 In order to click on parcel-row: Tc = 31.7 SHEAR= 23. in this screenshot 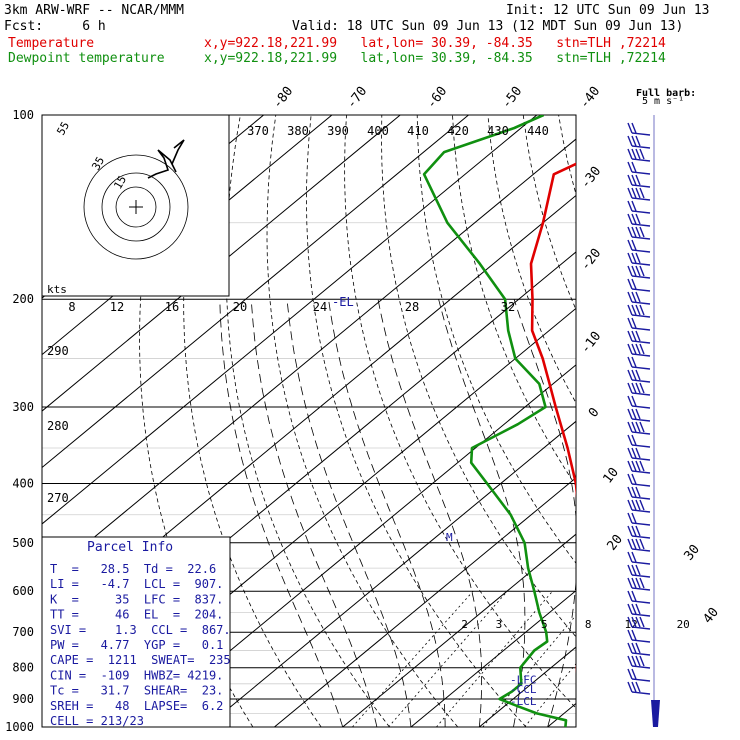, I will do `click(136, 691)`.